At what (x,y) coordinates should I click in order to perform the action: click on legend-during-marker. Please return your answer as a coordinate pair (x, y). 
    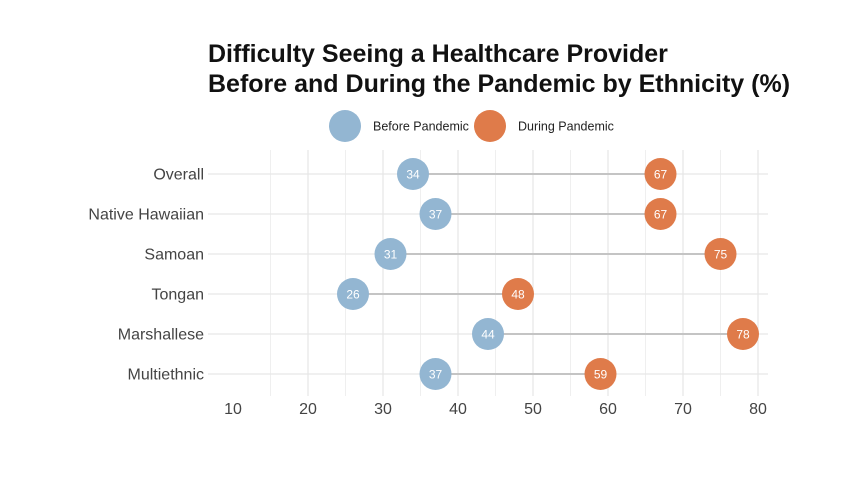
    Looking at the image, I should click on (490, 126).